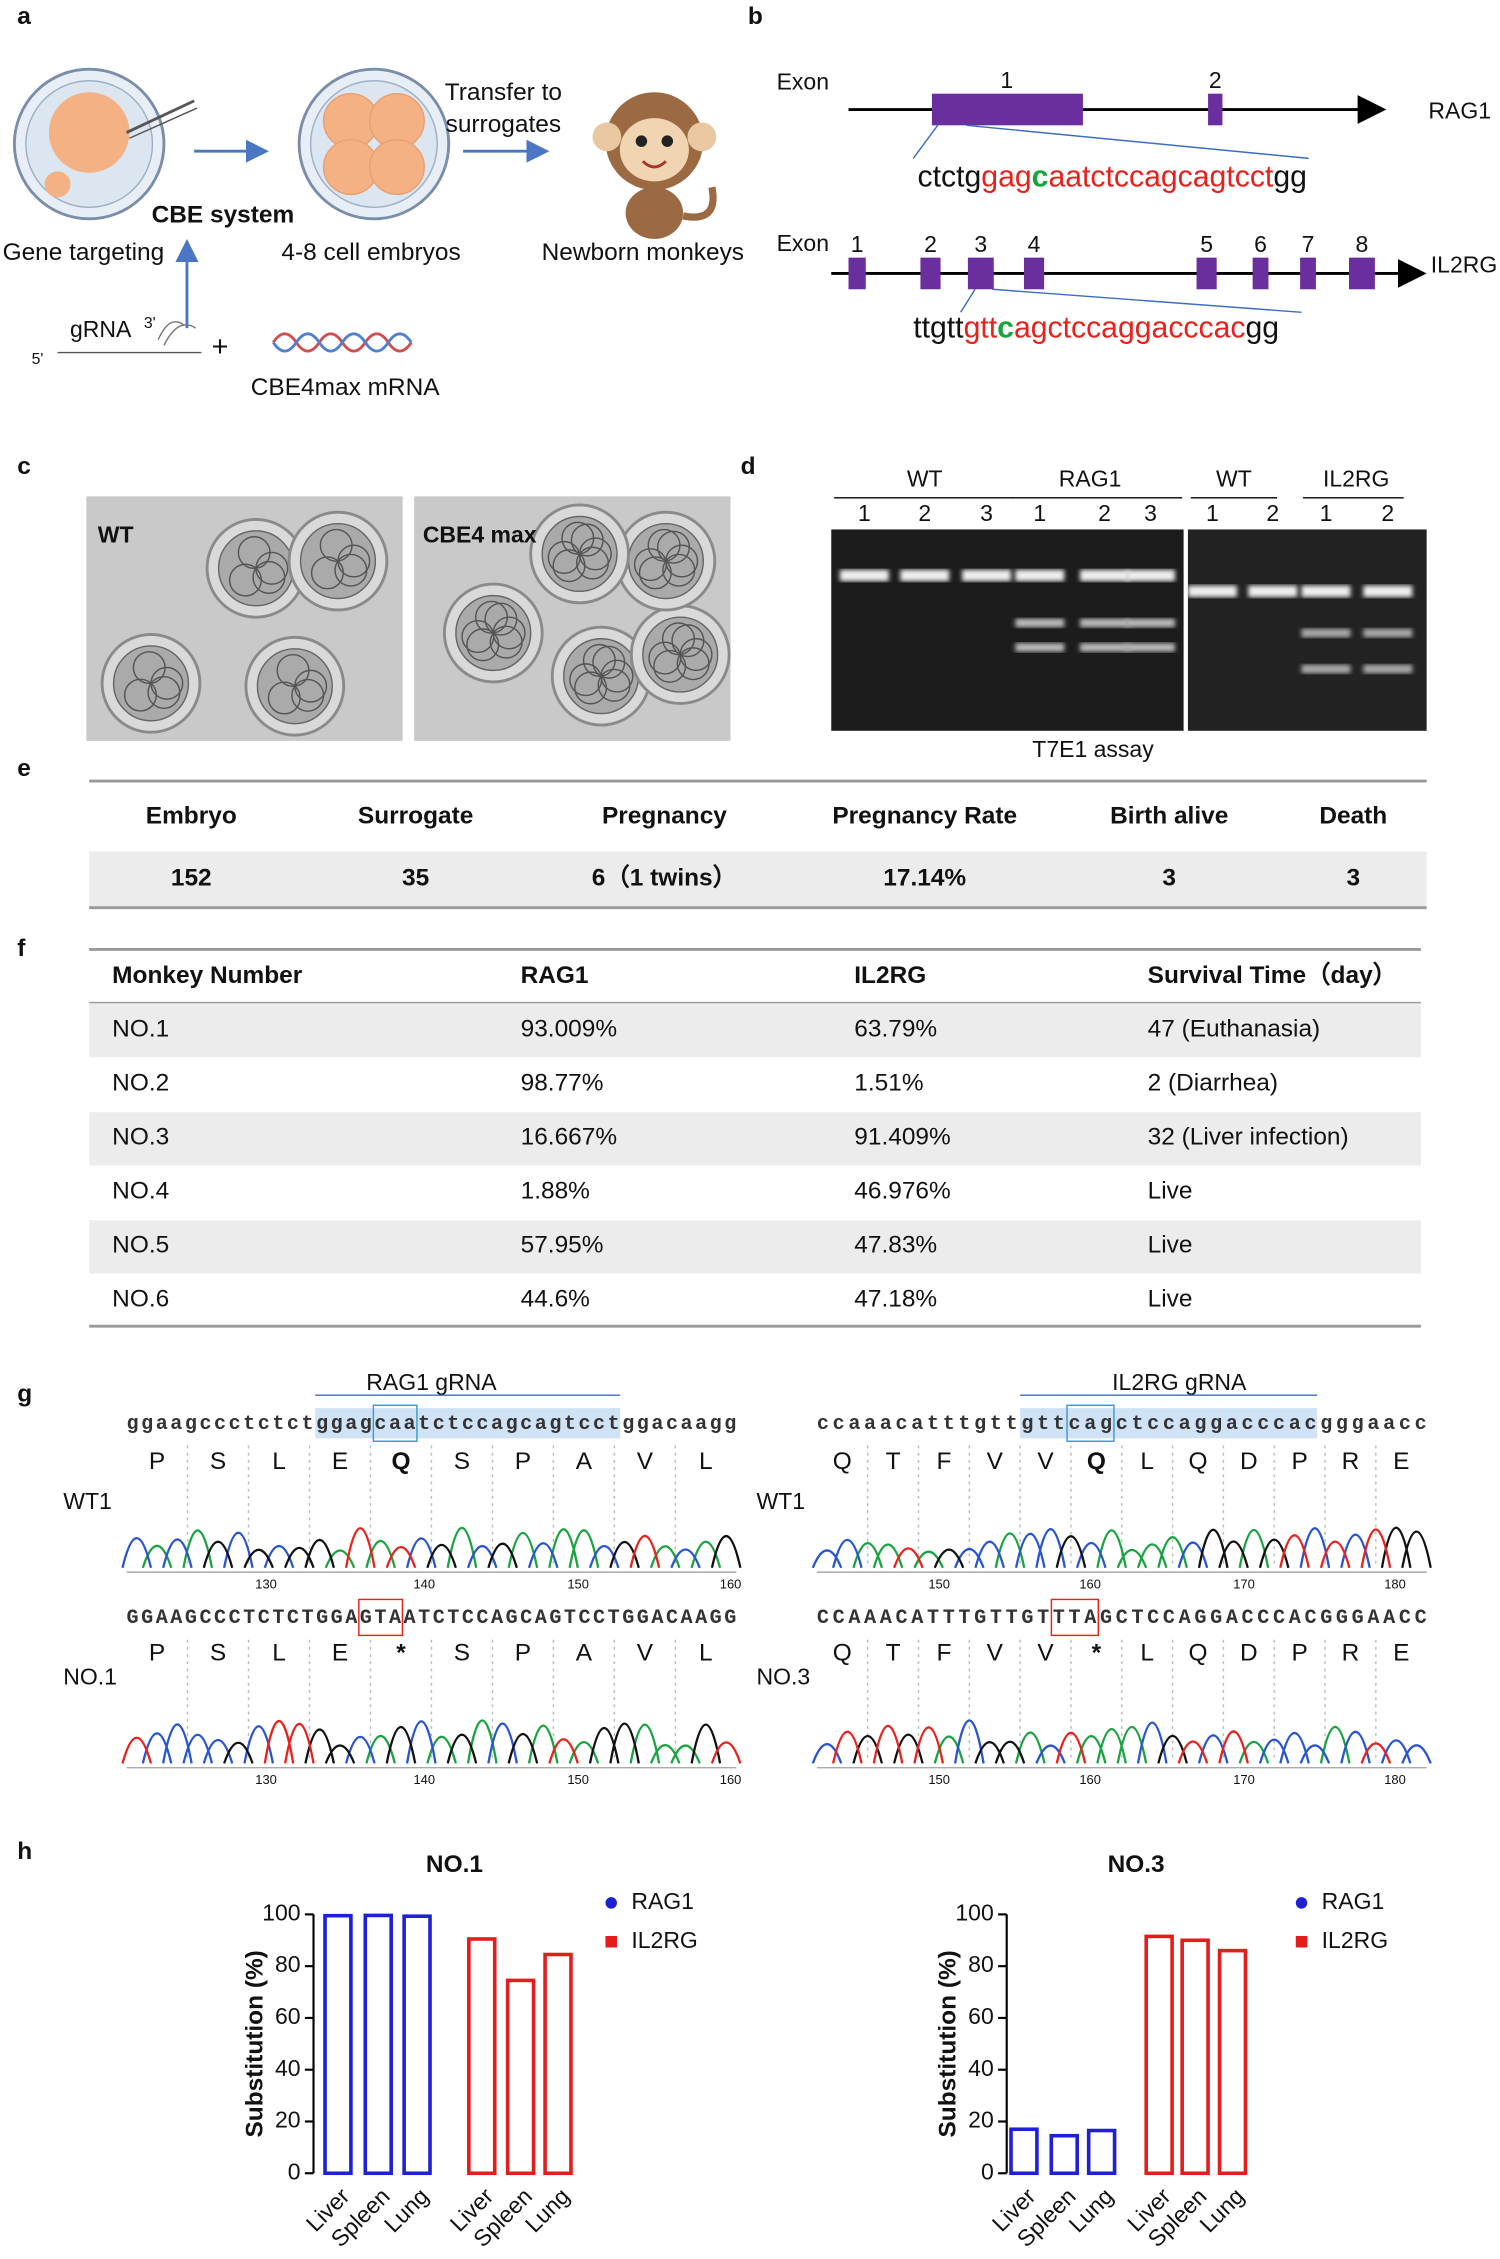 This screenshot has width=1500, height=2259. What do you see at coordinates (569, 1028) in the screenshot?
I see `table-cell: 93.009%` at bounding box center [569, 1028].